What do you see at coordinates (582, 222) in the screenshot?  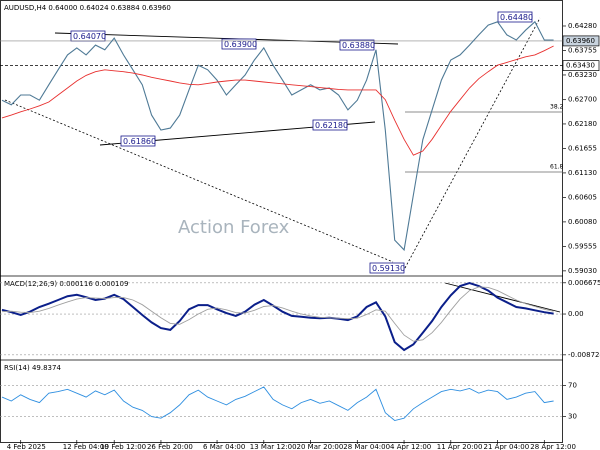 I see `y-tick-label: 0.60080` at bounding box center [582, 222].